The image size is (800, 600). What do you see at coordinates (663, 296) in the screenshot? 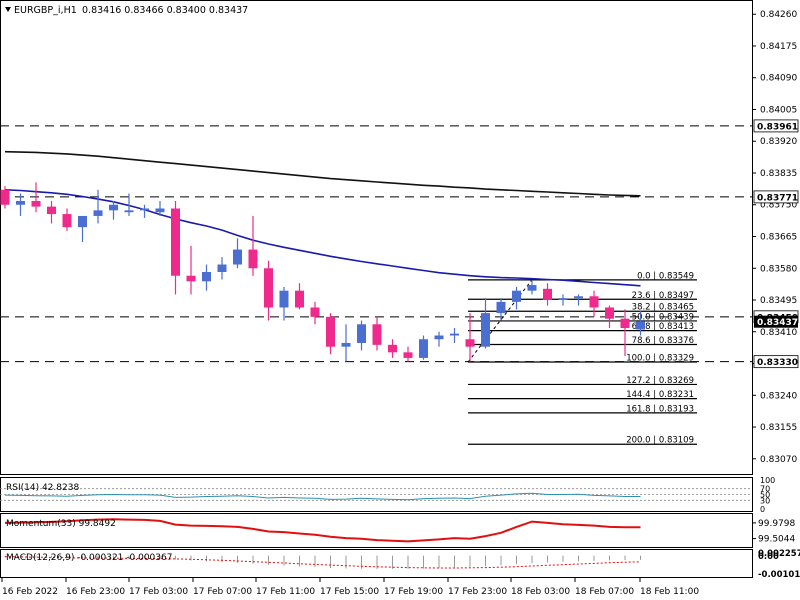
I see `fib-level-label: 23.6 | 0.83497` at bounding box center [663, 296].